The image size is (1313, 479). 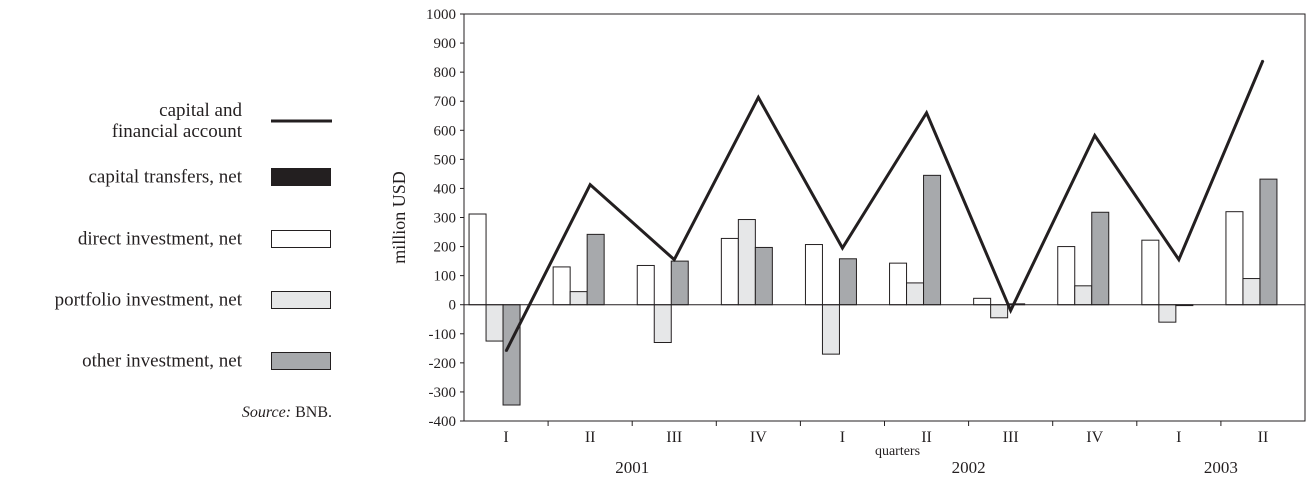 I want to click on y-tick-label: 0, so click(x=453, y=306).